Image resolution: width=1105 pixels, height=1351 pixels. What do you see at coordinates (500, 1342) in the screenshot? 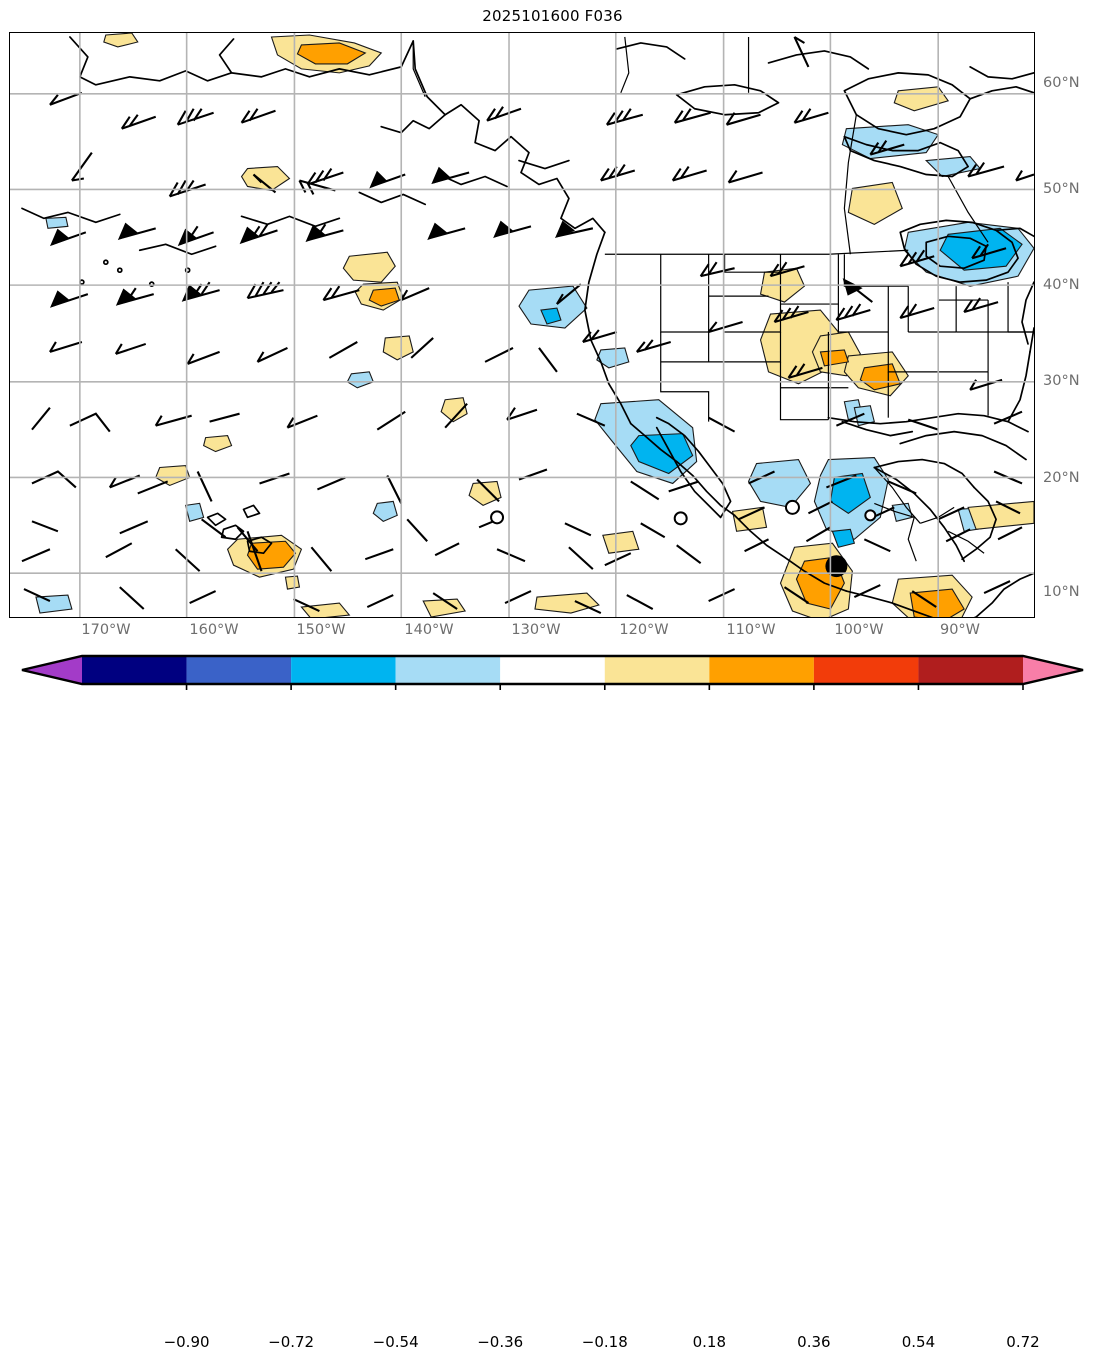
I see `colorbar-tick-label: −0.36` at bounding box center [500, 1342].